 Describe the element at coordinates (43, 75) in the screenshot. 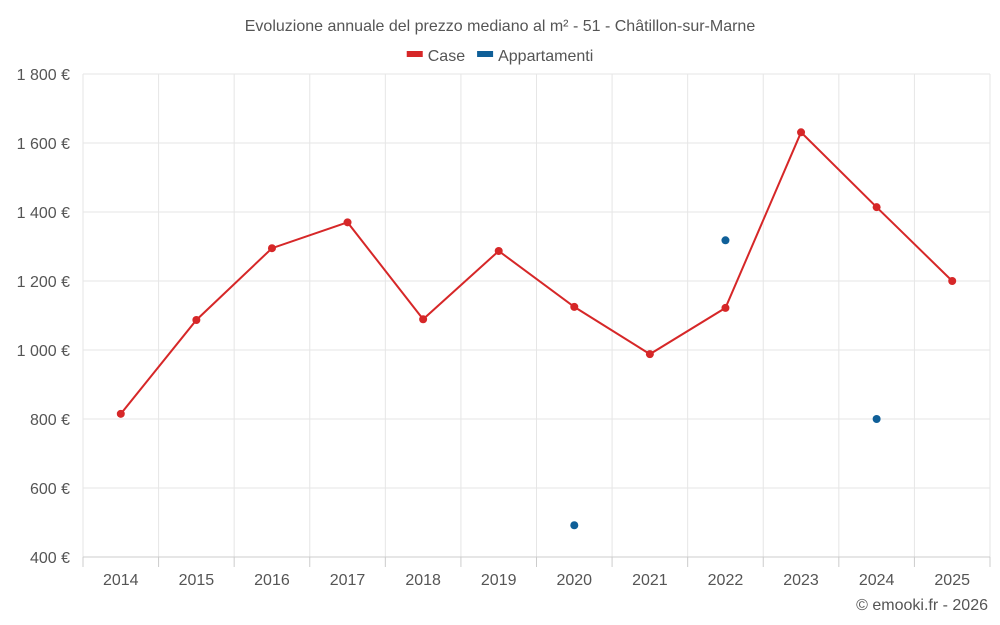

I see `y-tick-label: 1 800 €` at that location.